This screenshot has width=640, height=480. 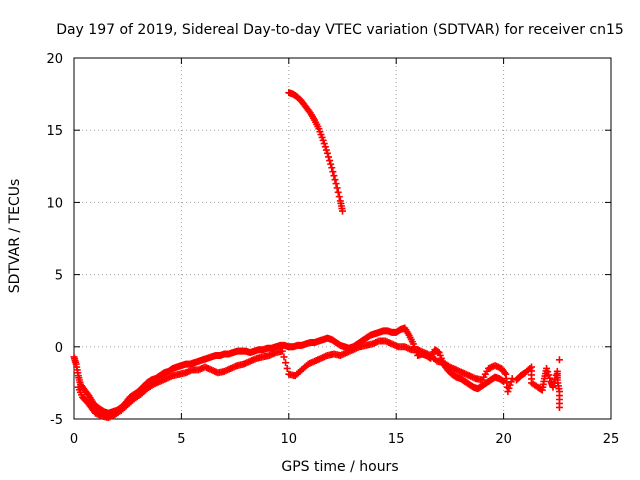 What do you see at coordinates (289, 439) in the screenshot?
I see `x-tick-label: 10` at bounding box center [289, 439].